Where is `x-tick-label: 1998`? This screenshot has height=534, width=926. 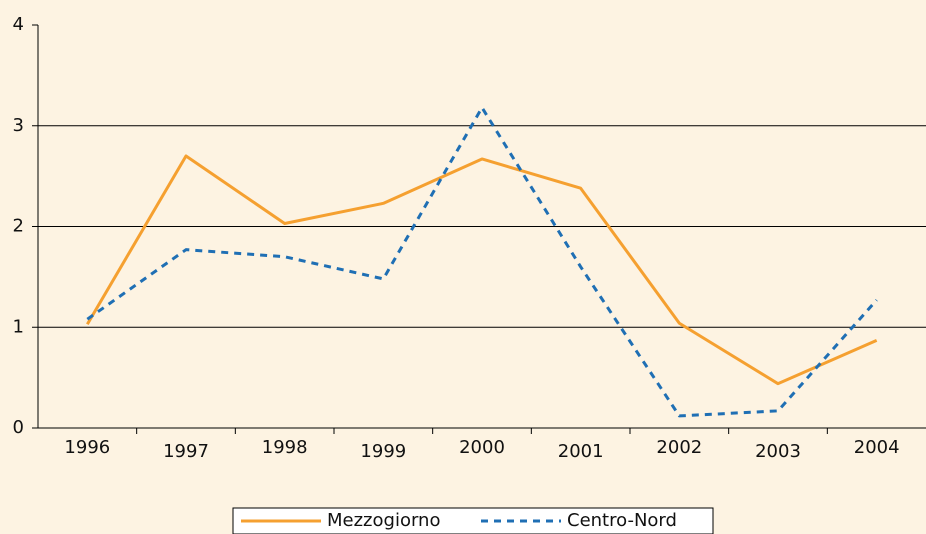
x-tick-label: 1998 is located at coordinates (285, 447).